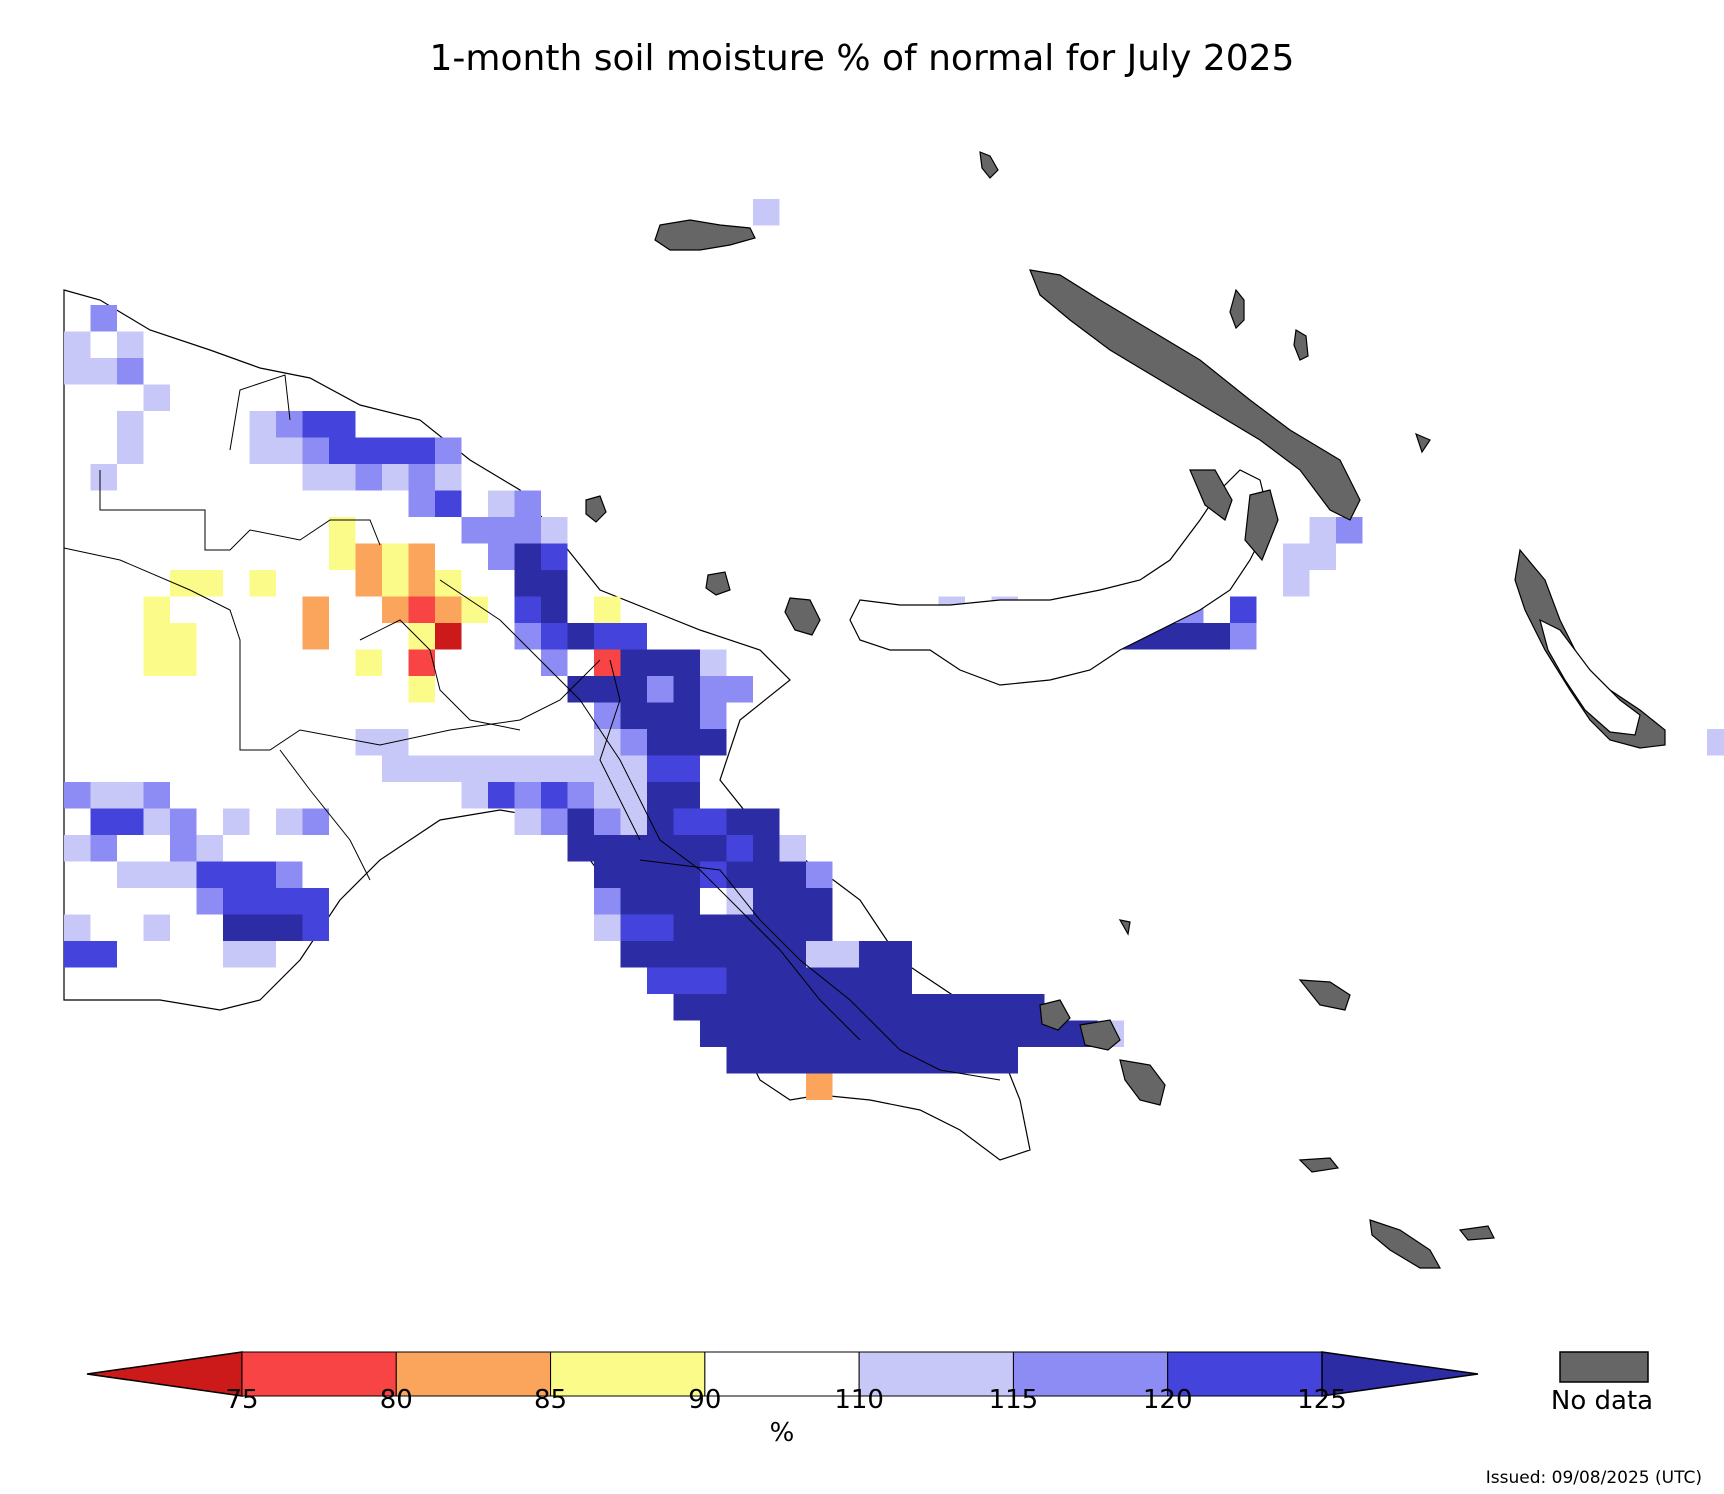  What do you see at coordinates (164, 1374) in the screenshot?
I see `colorbar-extend-low` at bounding box center [164, 1374].